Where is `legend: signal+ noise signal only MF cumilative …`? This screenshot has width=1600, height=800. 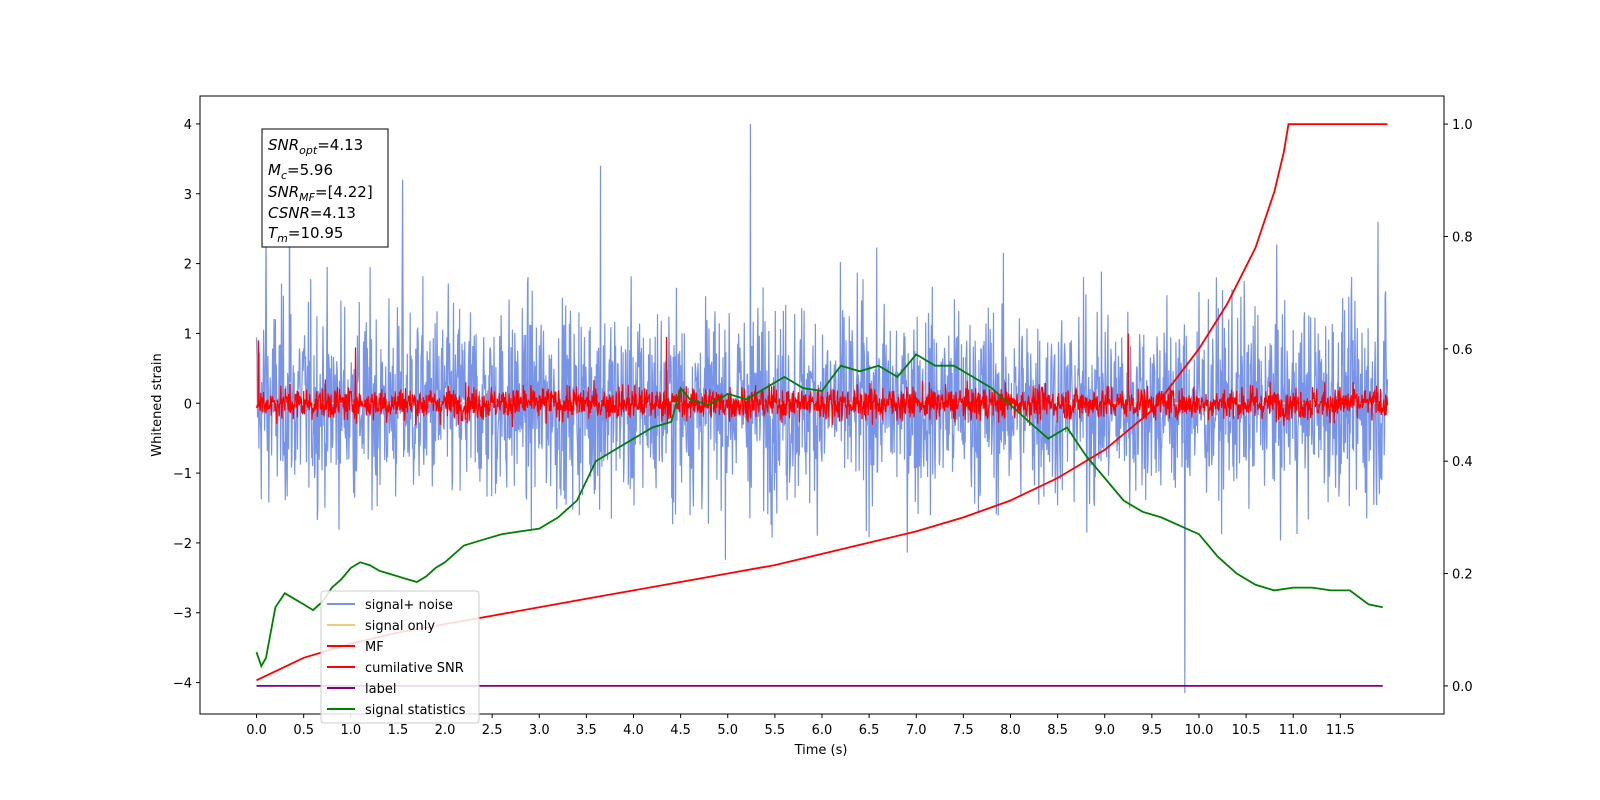 legend: signal+ noise signal only MF cumilative … is located at coordinates (400, 657).